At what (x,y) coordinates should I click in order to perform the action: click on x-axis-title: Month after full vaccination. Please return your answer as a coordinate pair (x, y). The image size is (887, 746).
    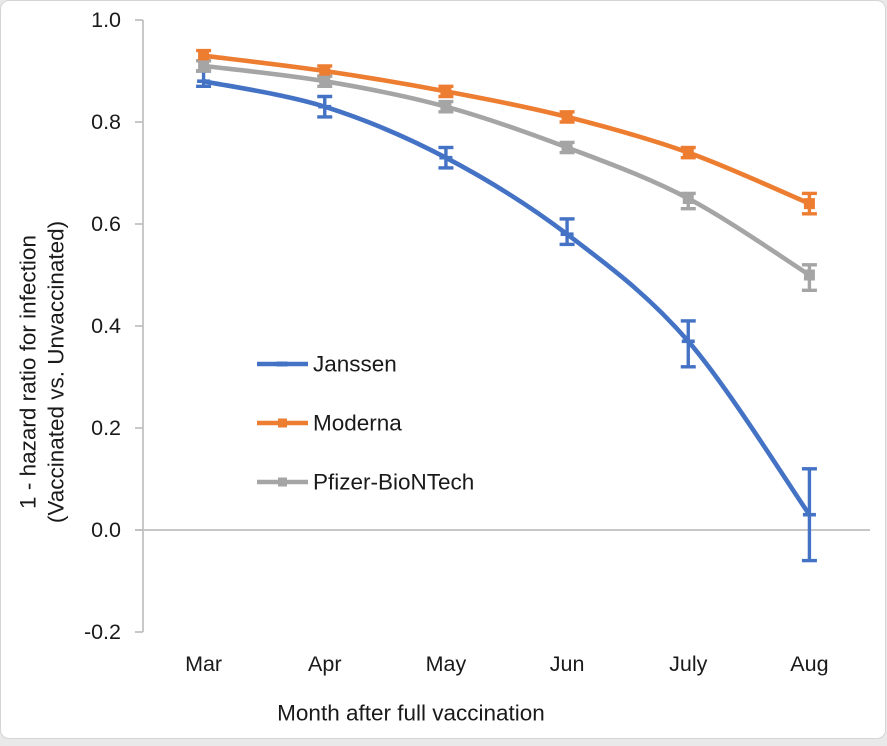
    Looking at the image, I should click on (411, 713).